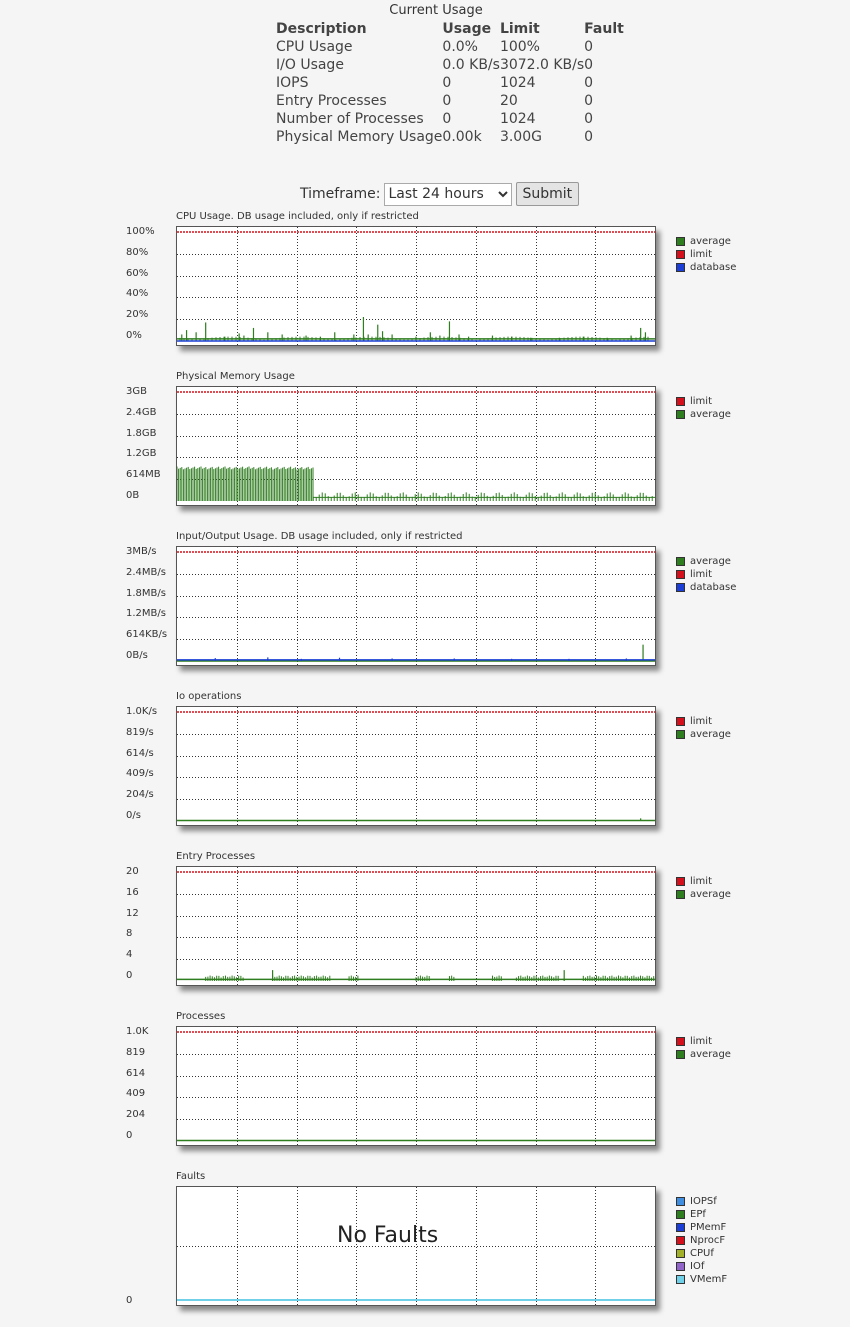 The width and height of the screenshot is (850, 1327). Describe the element at coordinates (136, 1073) in the screenshot. I see `y-tick-label: 614` at that location.